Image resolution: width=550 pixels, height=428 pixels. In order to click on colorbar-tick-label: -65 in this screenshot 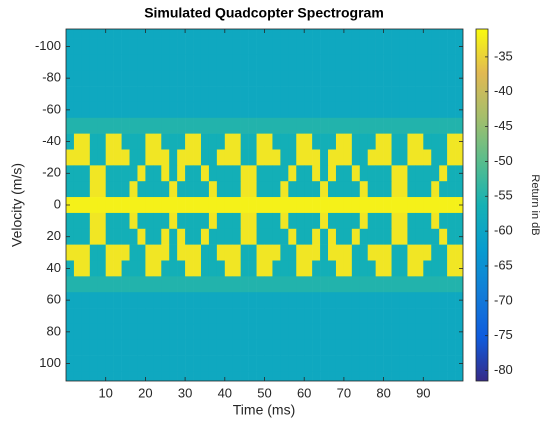, I will do `click(503, 264)`.